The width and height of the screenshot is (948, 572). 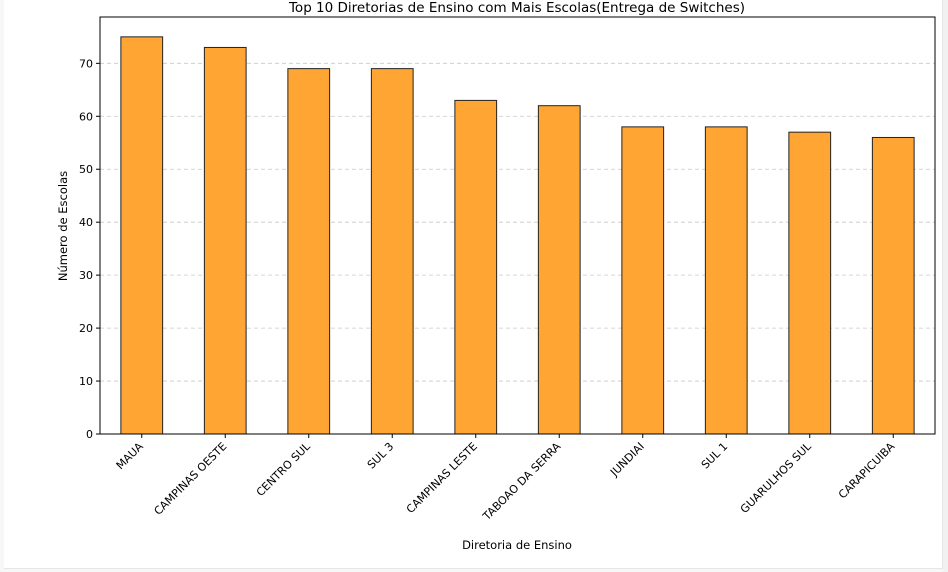 What do you see at coordinates (86, 275) in the screenshot?
I see `y-tick-label: 30` at bounding box center [86, 275].